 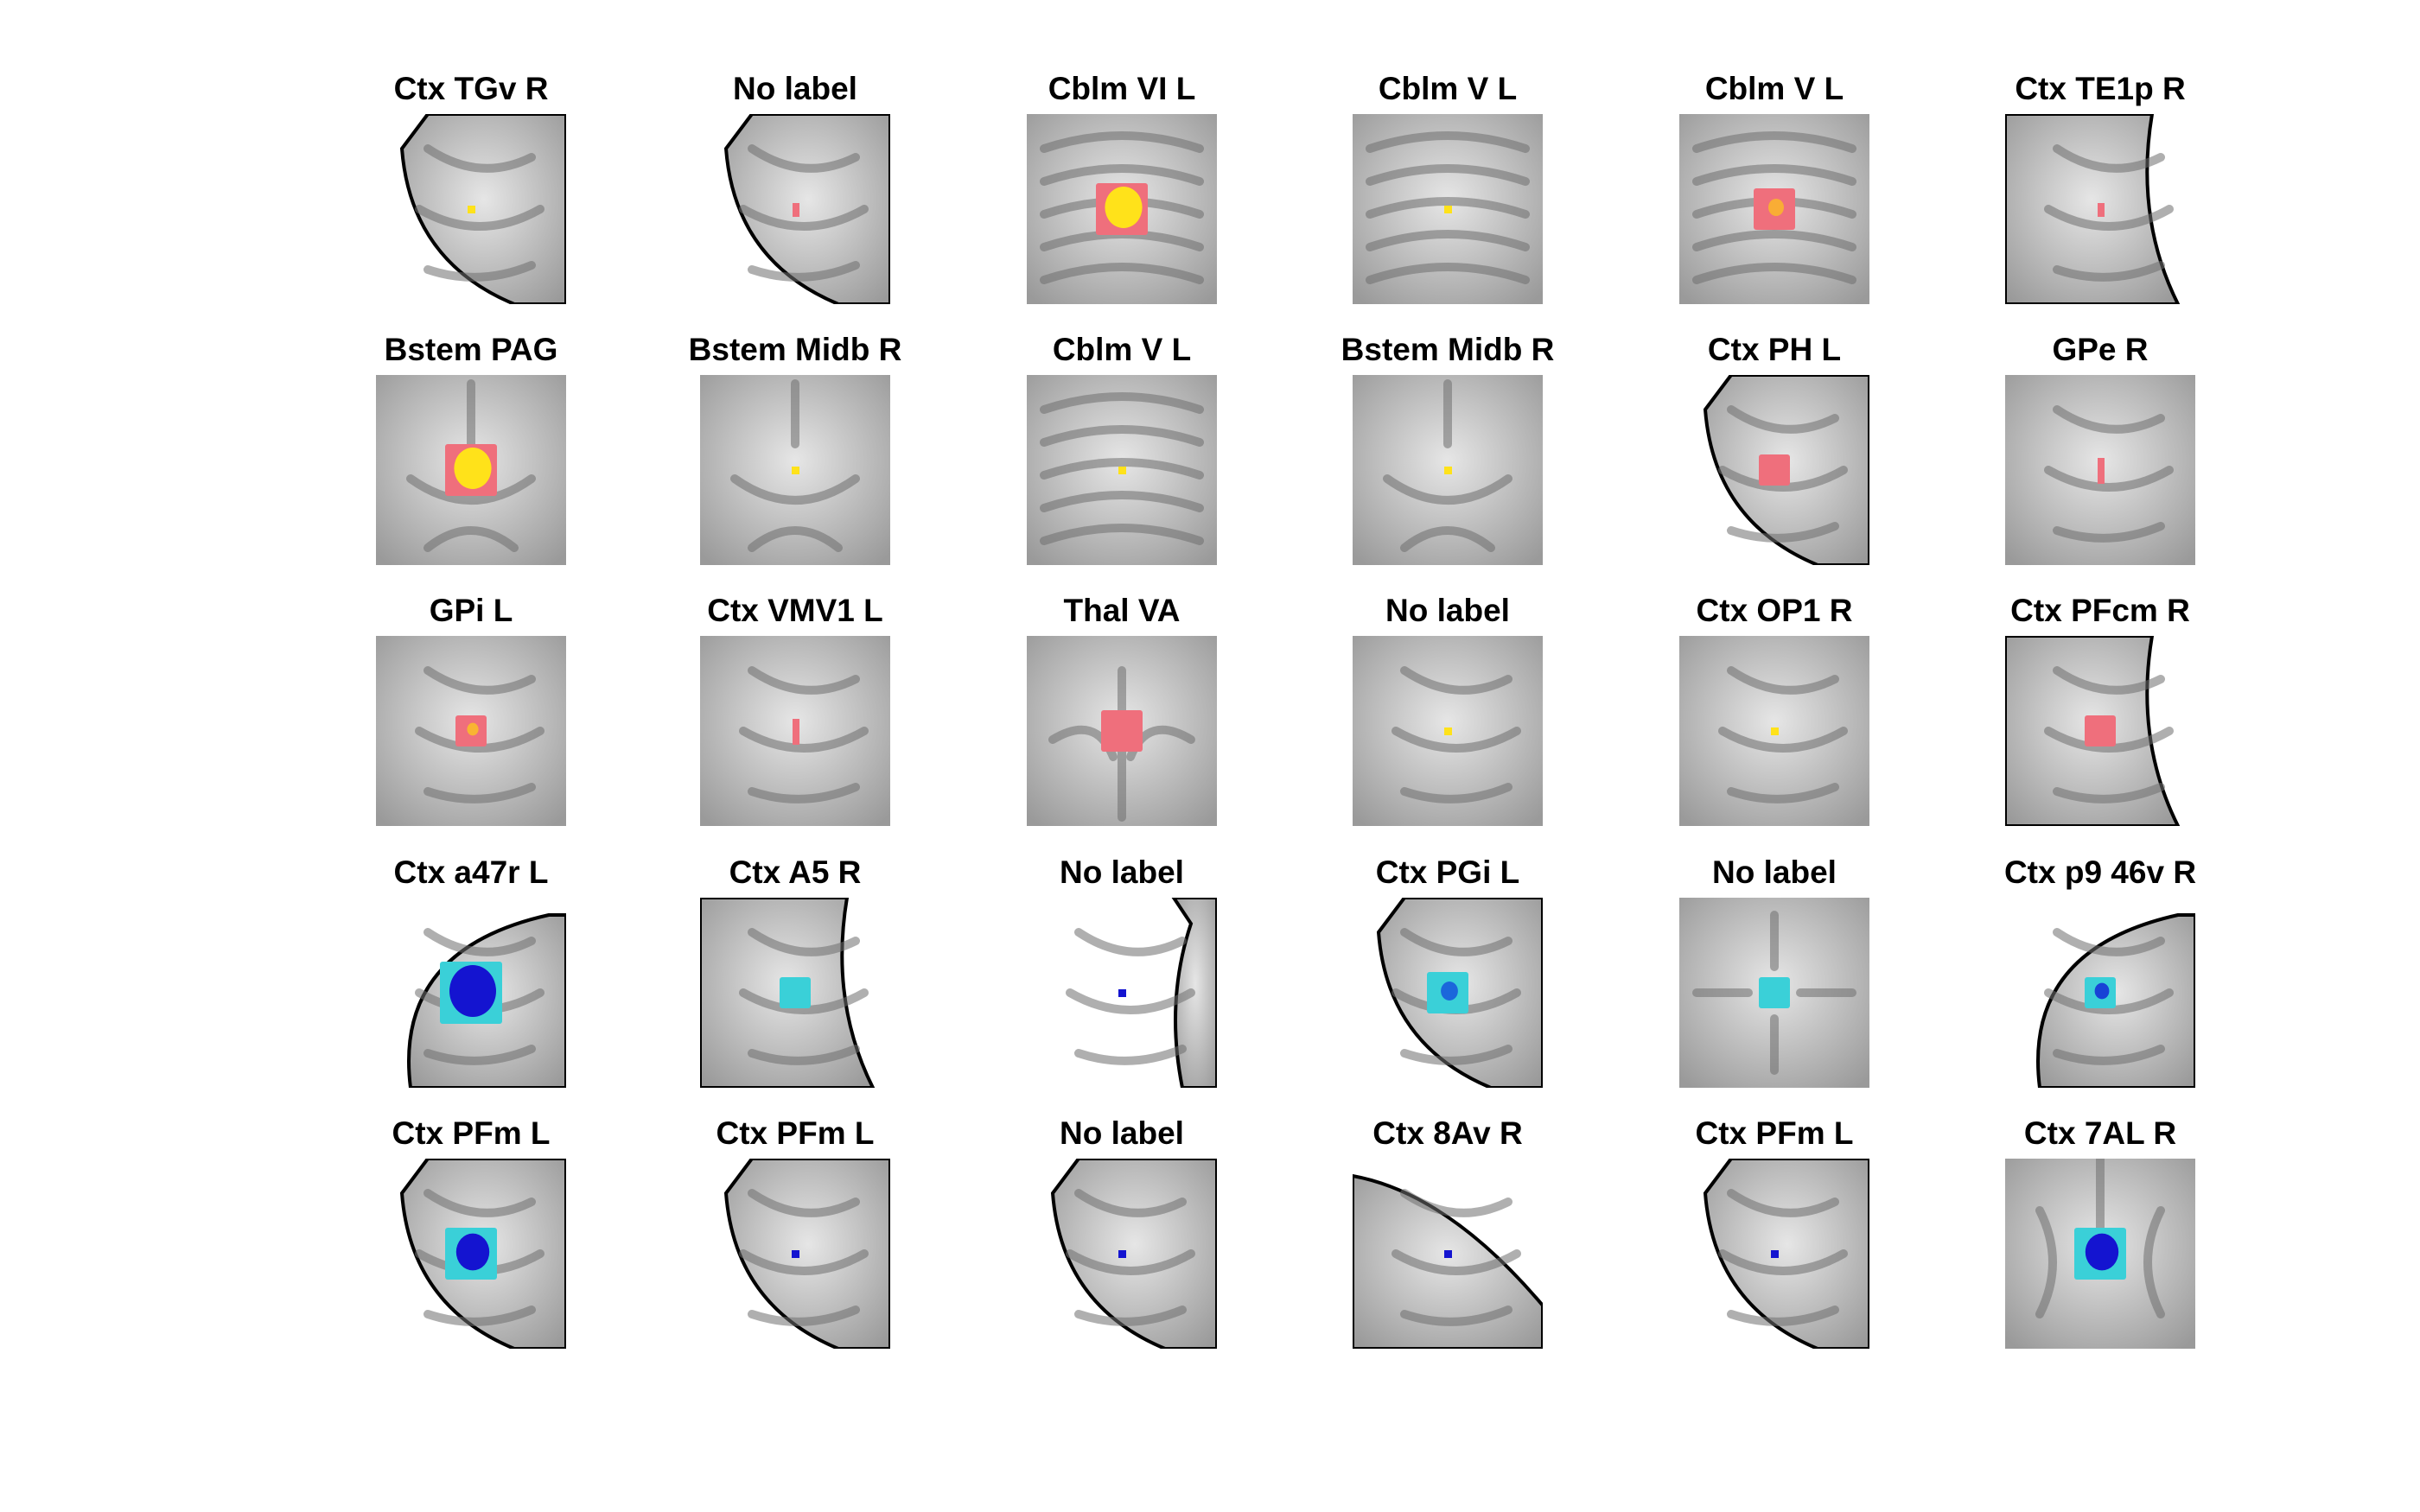 I want to click on slice-panel: Cblm VI L, so click(x=1121, y=192).